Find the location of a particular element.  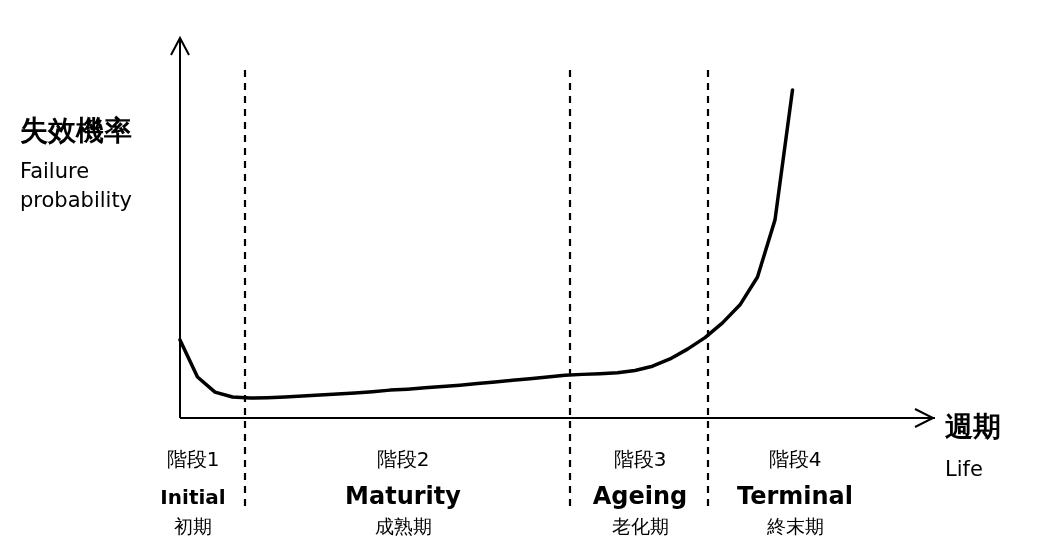

text: 階段2 Maturity 成熟期 is located at coordinates (403, 492).